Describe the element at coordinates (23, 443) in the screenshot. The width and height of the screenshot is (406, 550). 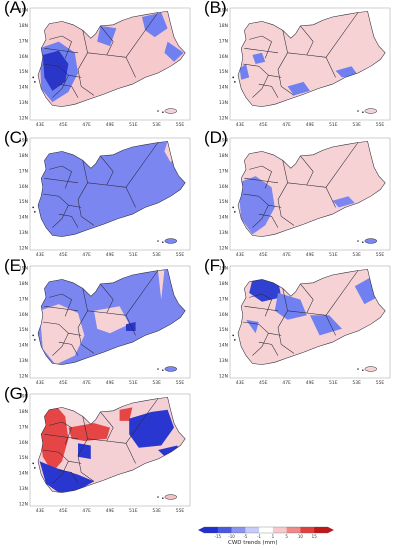
I see `lat-tick-label: 16N` at that location.